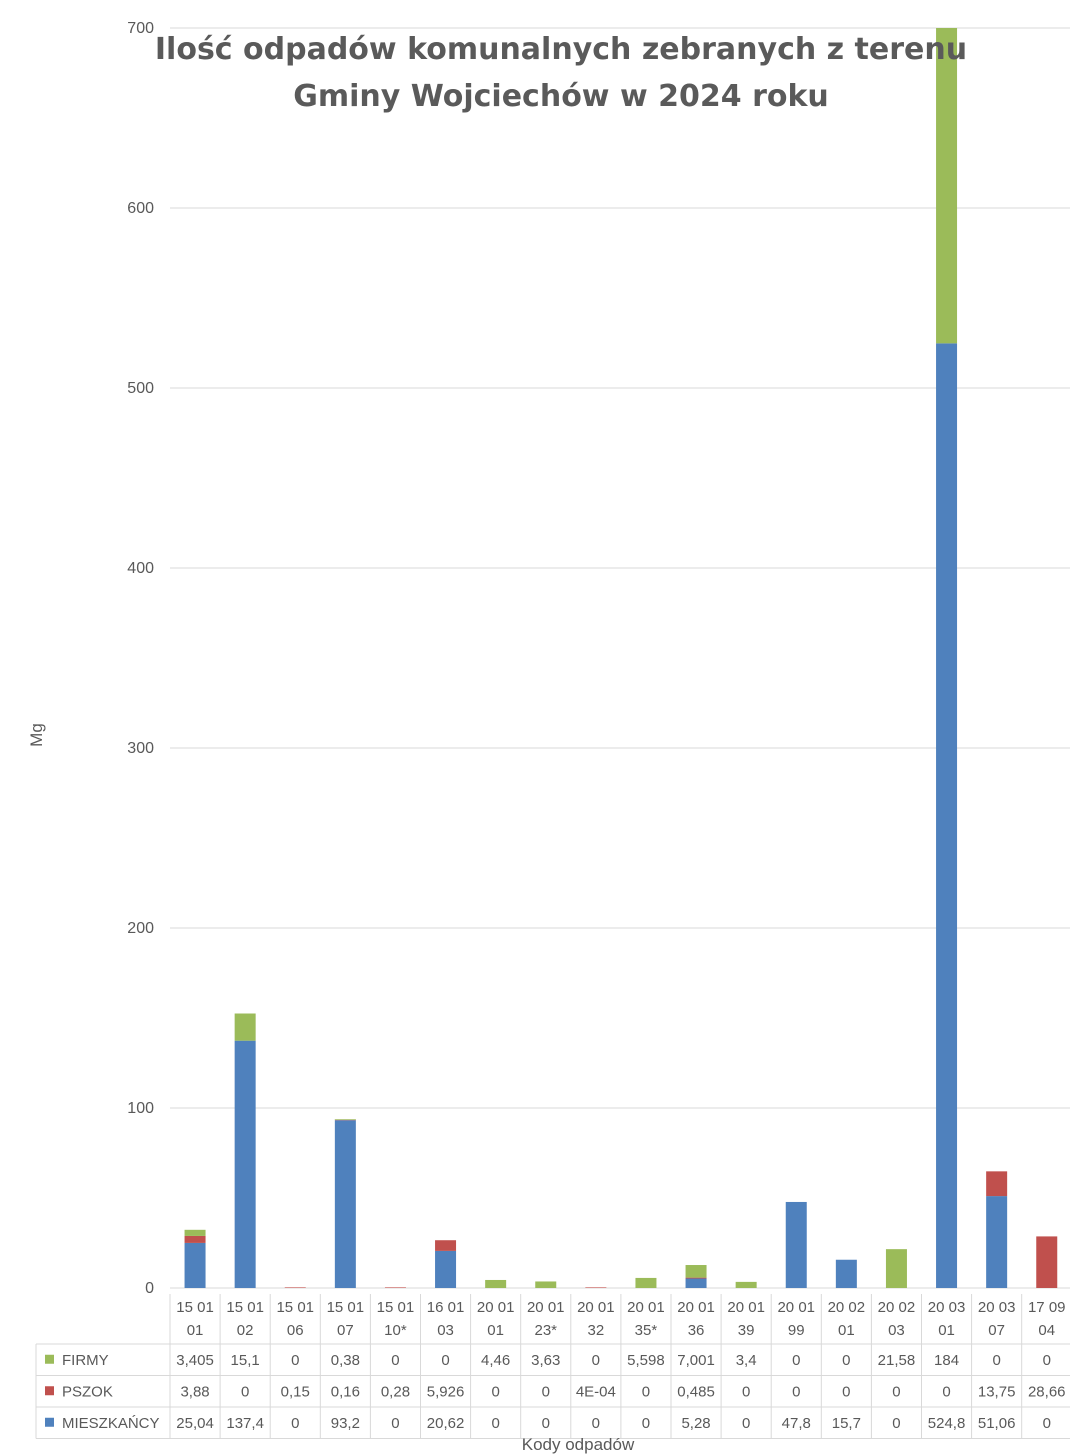 This screenshot has width=1070, height=1454. I want to click on table-cell-firmy: 184, so click(946, 1360).